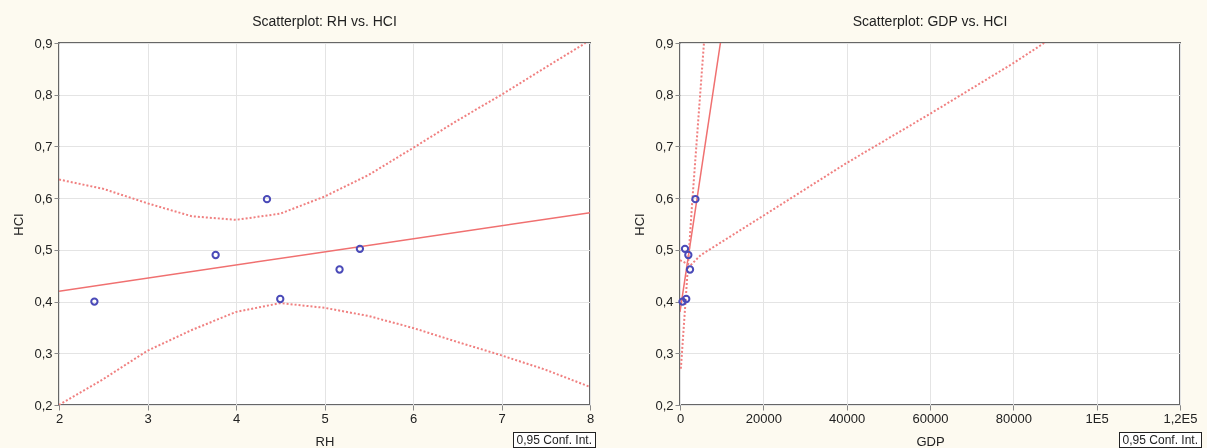  What do you see at coordinates (59, 418) in the screenshot?
I see `x-tick-label: 2` at bounding box center [59, 418].